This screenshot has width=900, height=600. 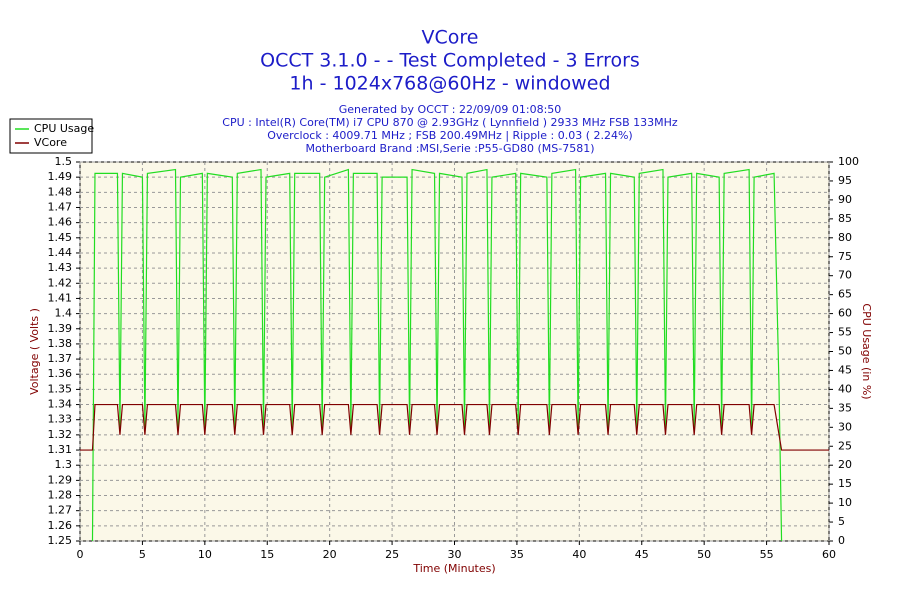 I want to click on y2-tick-label: 40, so click(x=845, y=388).